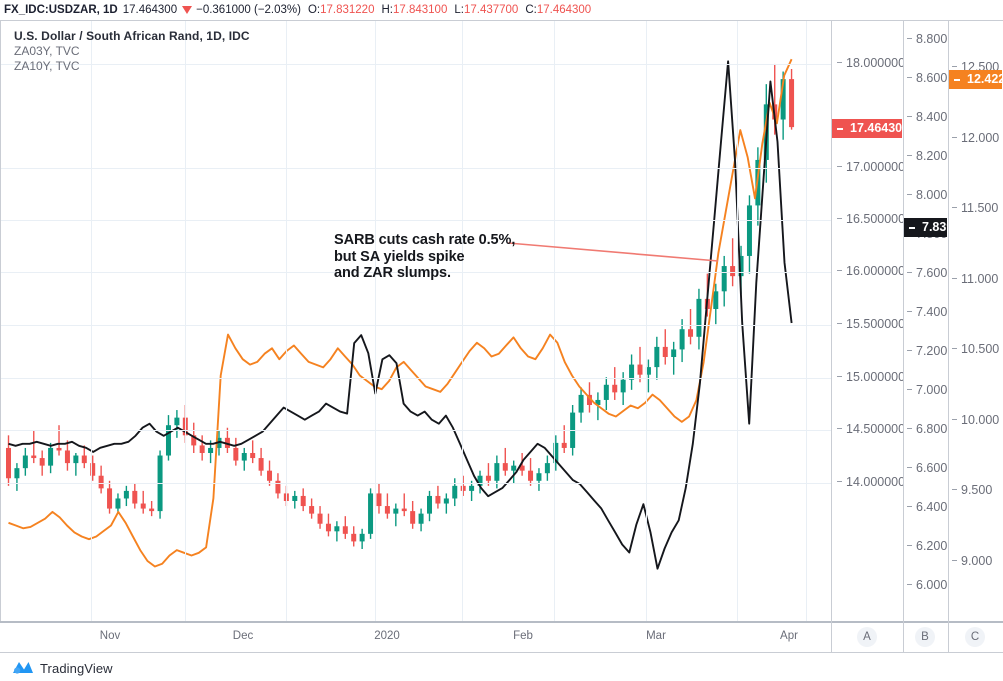 The image size is (1003, 681). What do you see at coordinates (980, 138) in the screenshot?
I see `axis-c-tick-label: 12.000` at bounding box center [980, 138].